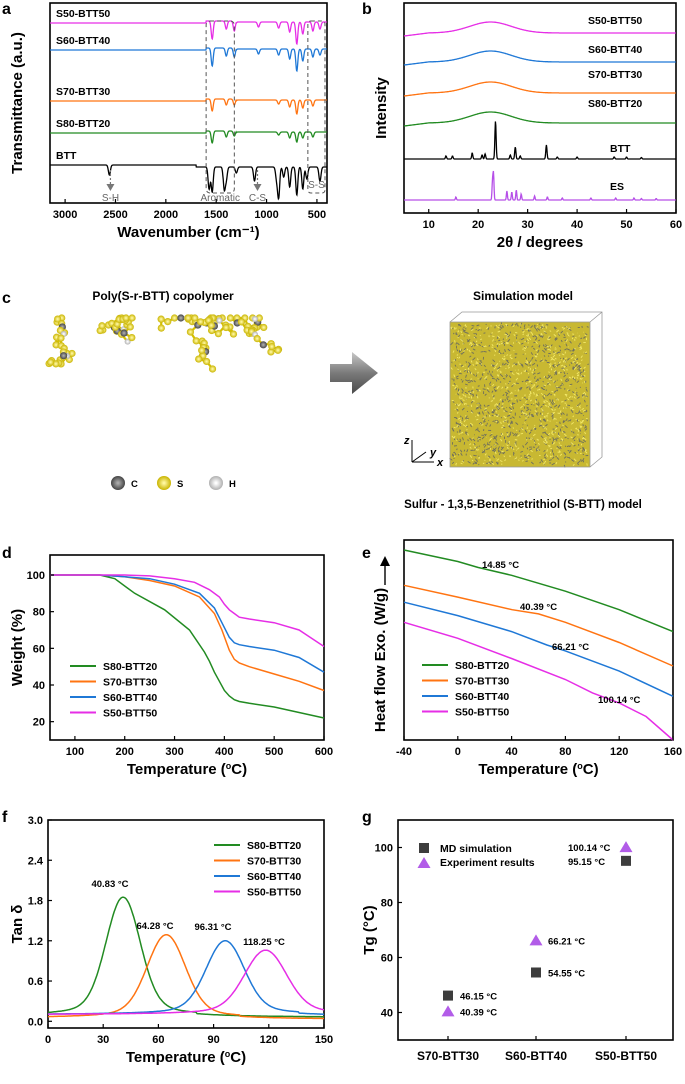 The width and height of the screenshot is (685, 1084). Describe the element at coordinates (429, 225) in the screenshot. I see `xrd-xtick-label: 10` at that location.